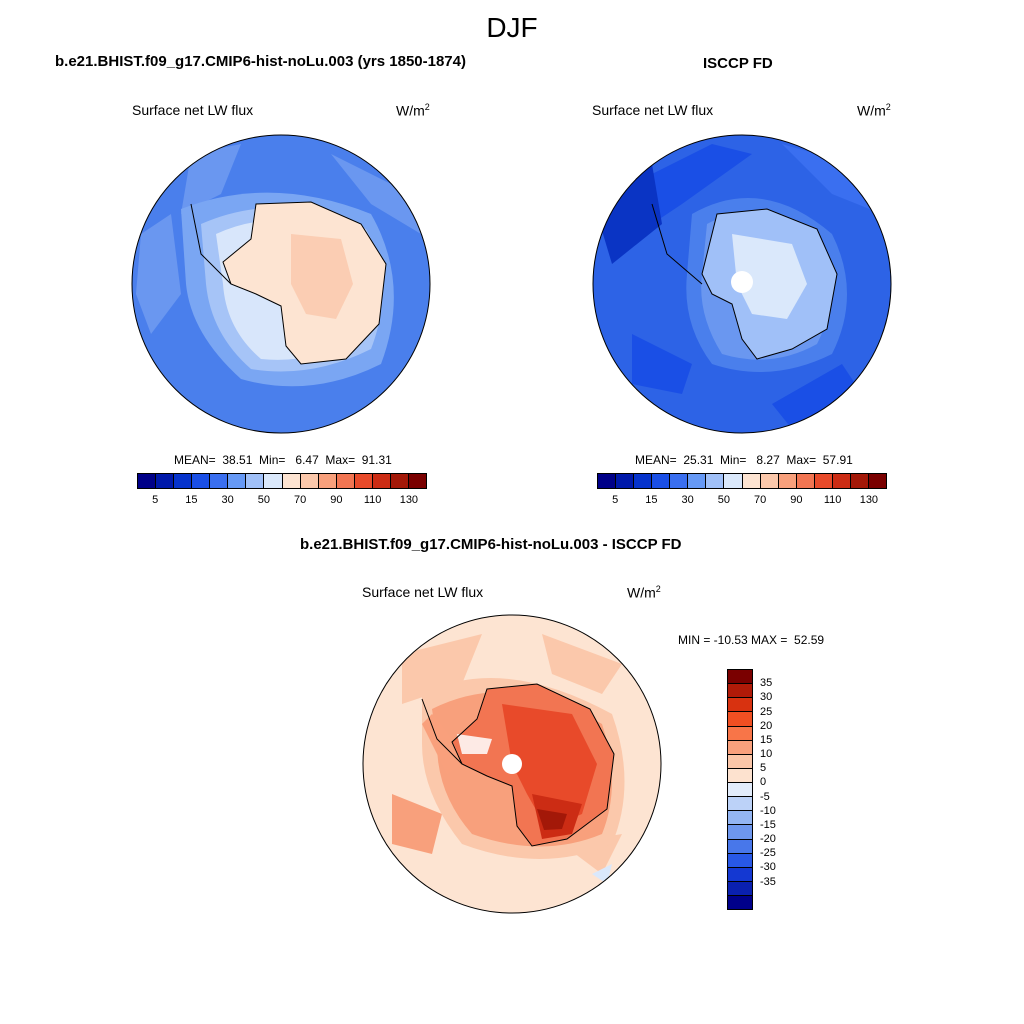  I want to click on model-units-label: W/m2, so click(413, 110).